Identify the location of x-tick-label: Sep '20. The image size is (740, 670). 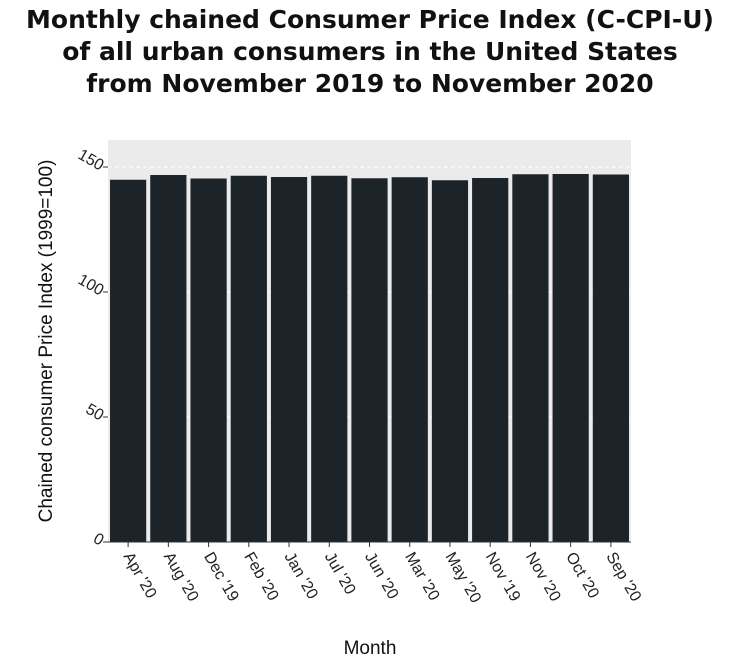
(623, 577).